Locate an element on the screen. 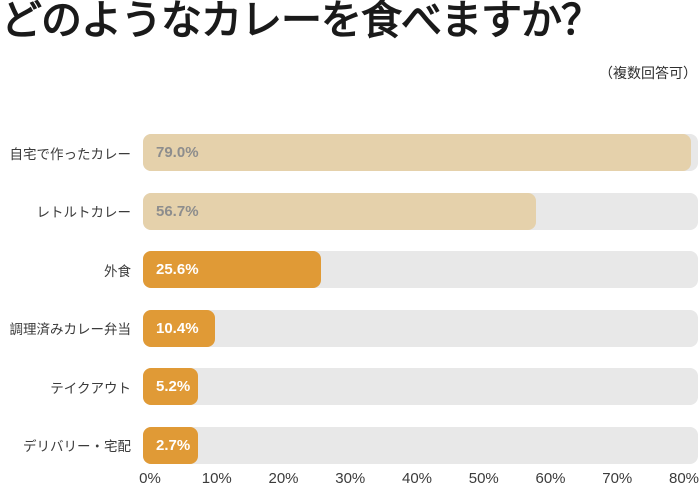 The height and width of the screenshot is (502, 700). bar-track: 79.0% is located at coordinates (420, 152).